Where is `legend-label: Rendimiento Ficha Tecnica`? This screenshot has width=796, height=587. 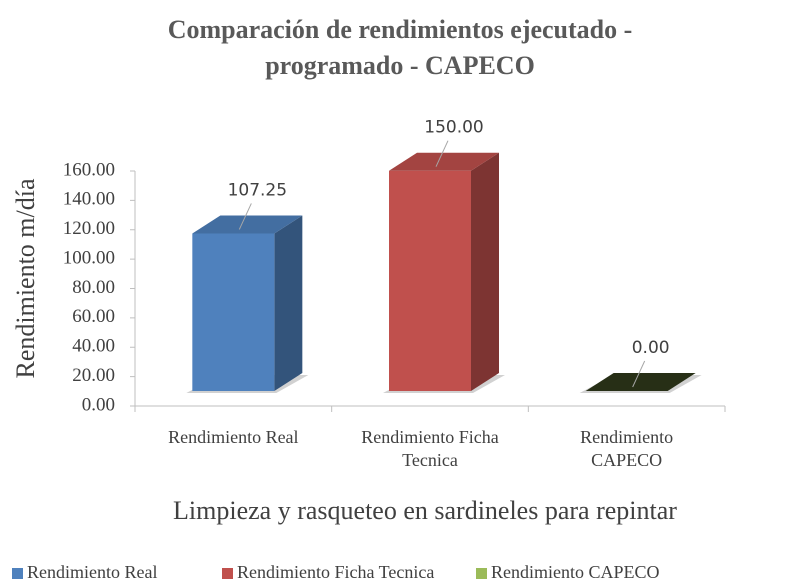 legend-label: Rendimiento Ficha Tecnica is located at coordinates (335, 572).